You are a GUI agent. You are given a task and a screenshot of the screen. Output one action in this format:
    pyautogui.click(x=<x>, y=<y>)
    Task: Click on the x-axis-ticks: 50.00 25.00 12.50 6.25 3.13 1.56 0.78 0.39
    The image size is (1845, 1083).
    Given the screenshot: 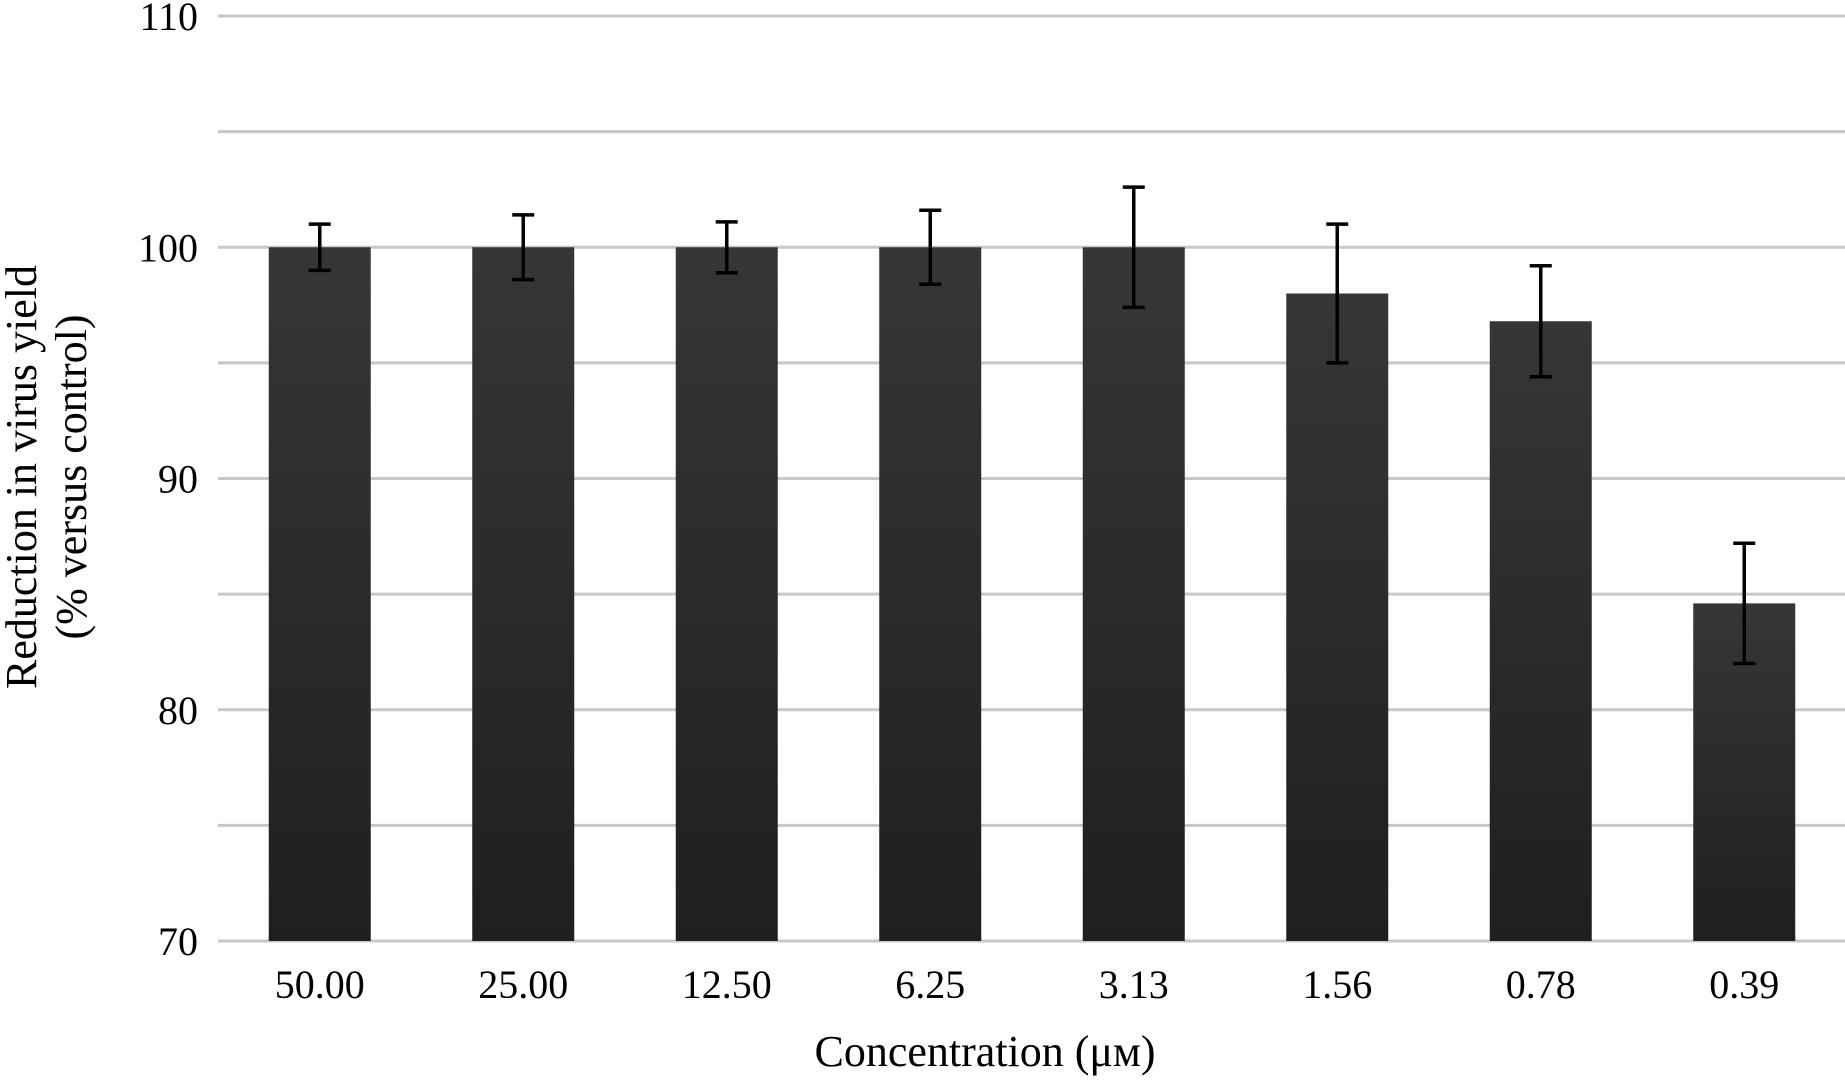 What is the action you would take?
    pyautogui.click(x=1027, y=984)
    